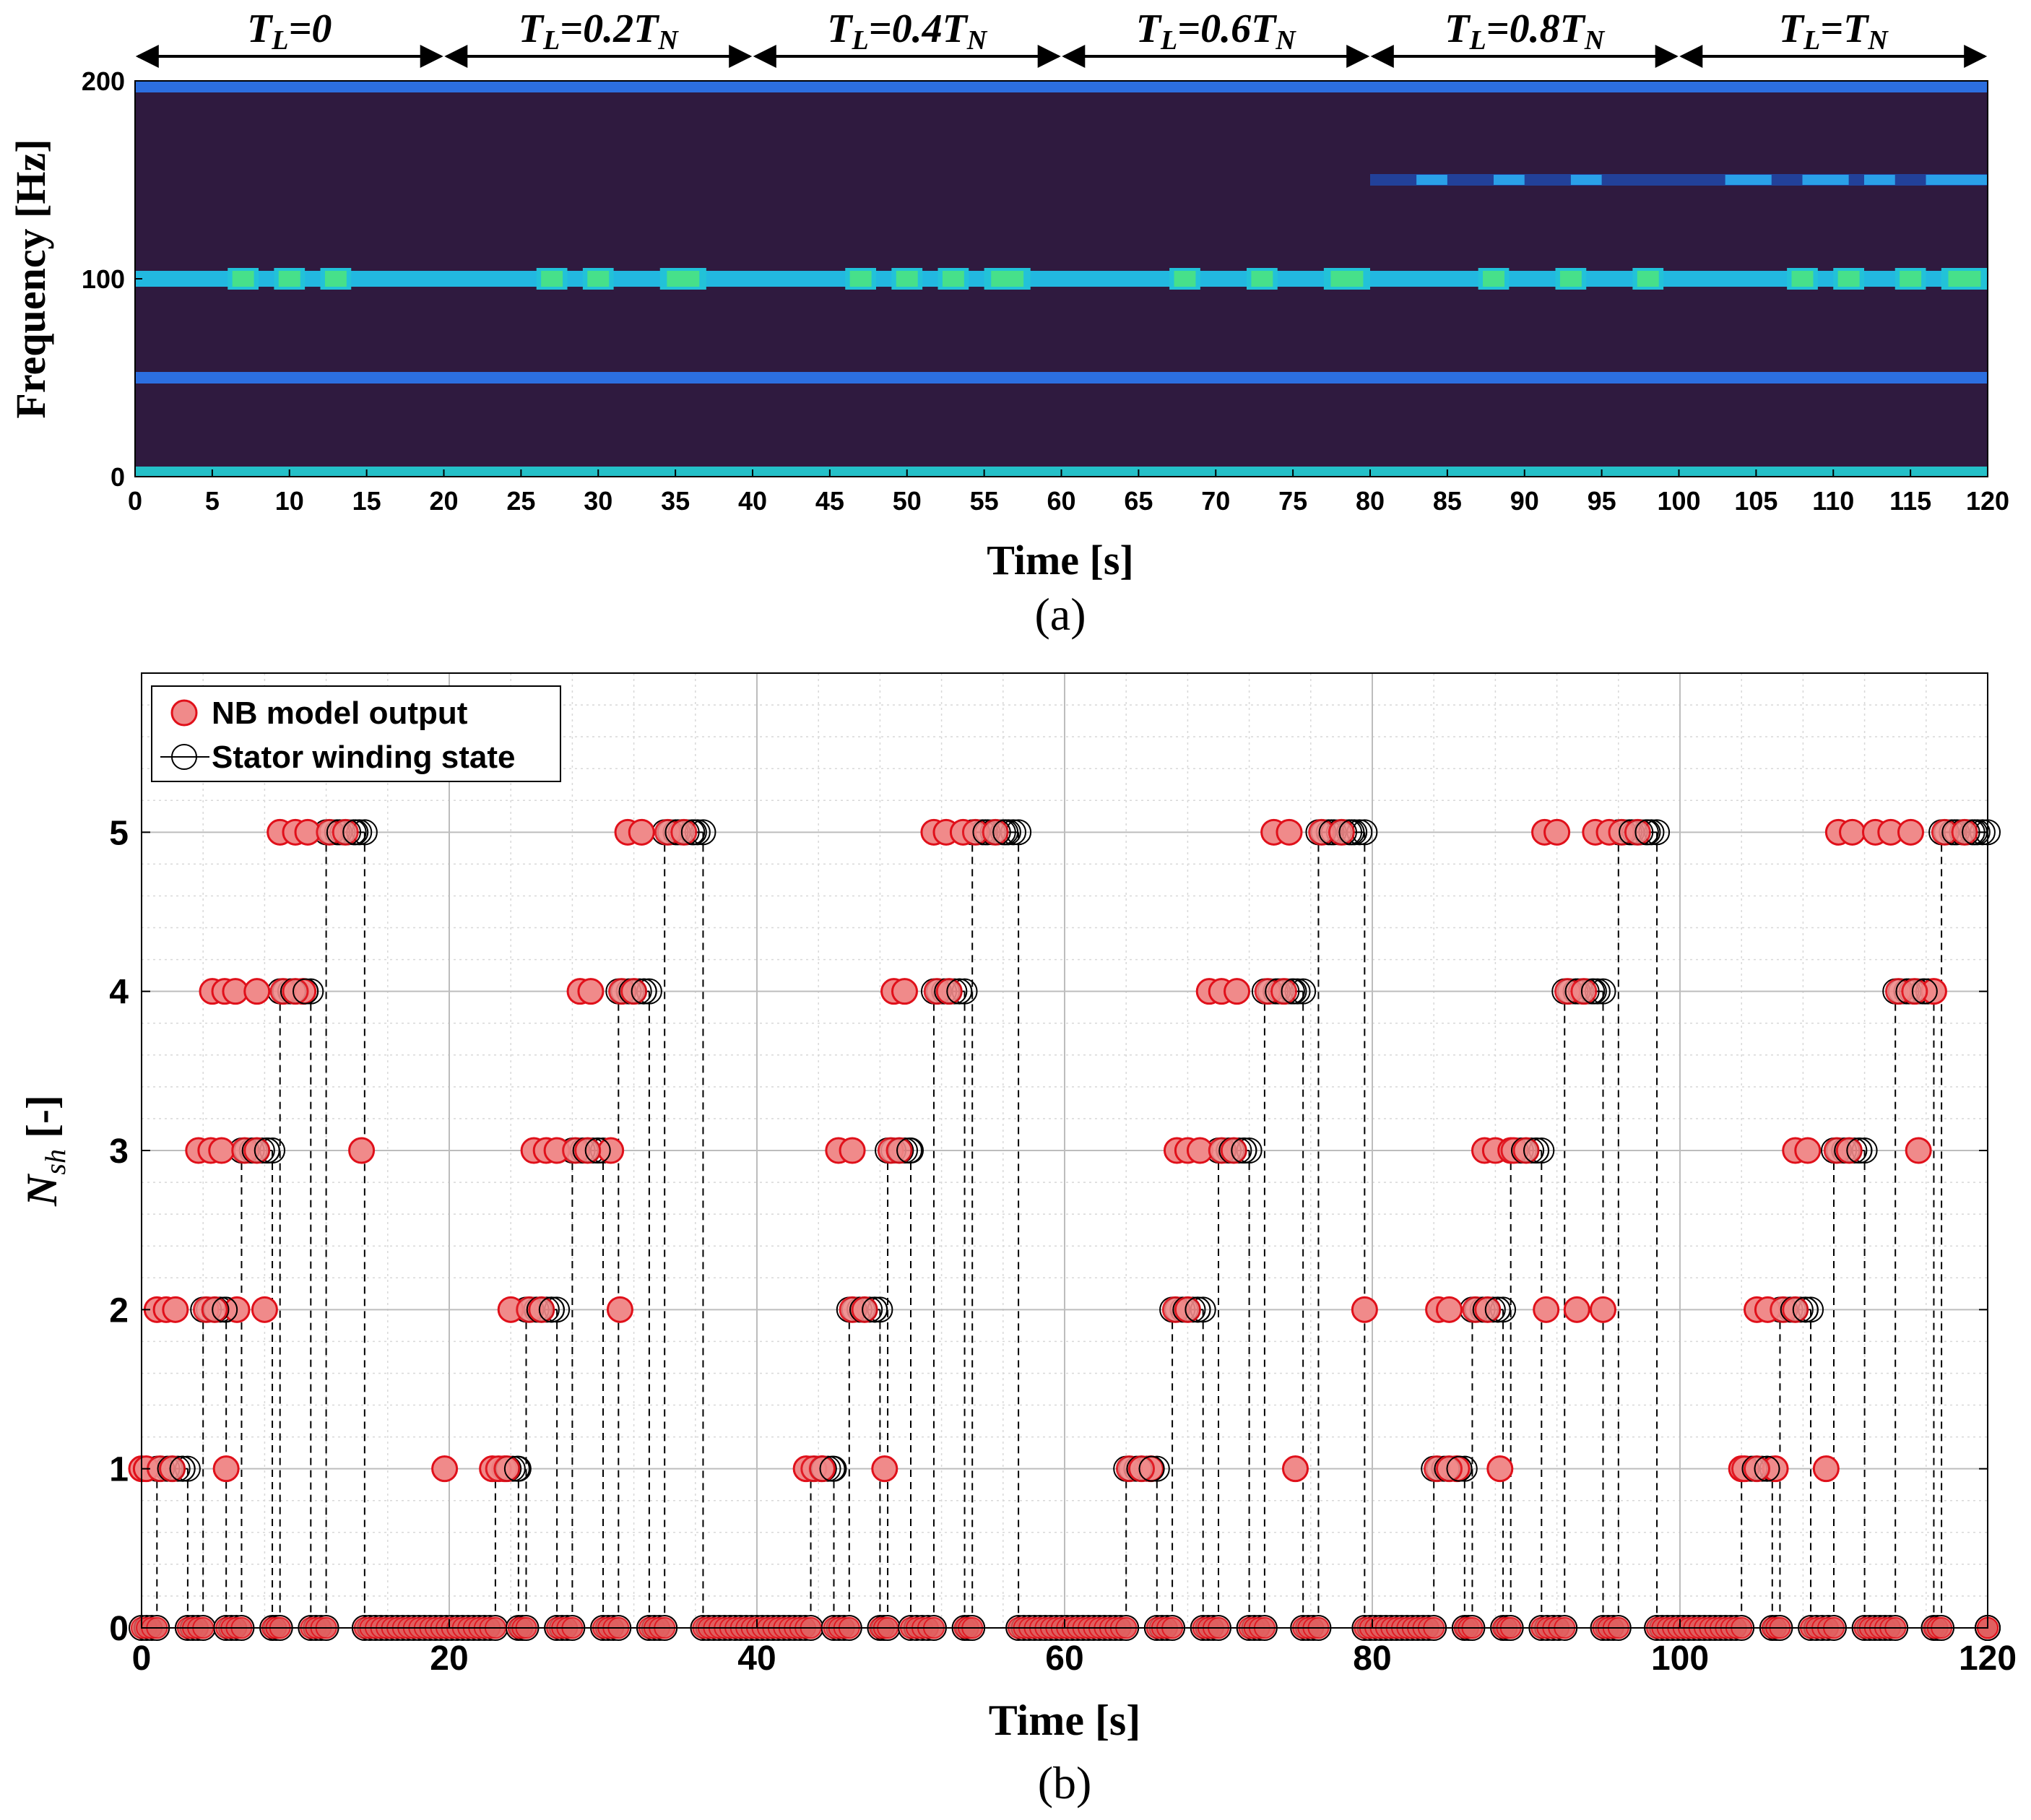  What do you see at coordinates (119, 833) in the screenshot?
I see `b-y-tick-label-5: 5` at bounding box center [119, 833].